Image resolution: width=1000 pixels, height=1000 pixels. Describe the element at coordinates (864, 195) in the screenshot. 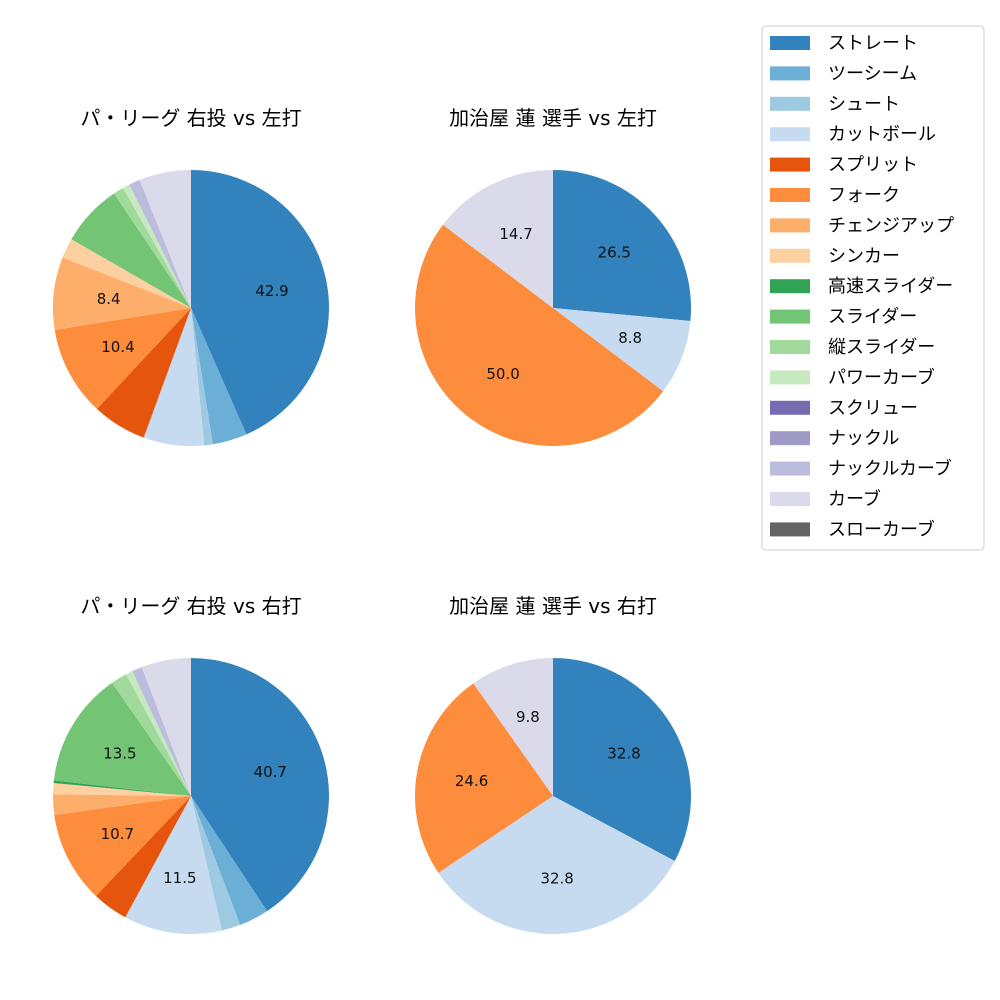

I see `legend-label-6: フォーク` at that location.